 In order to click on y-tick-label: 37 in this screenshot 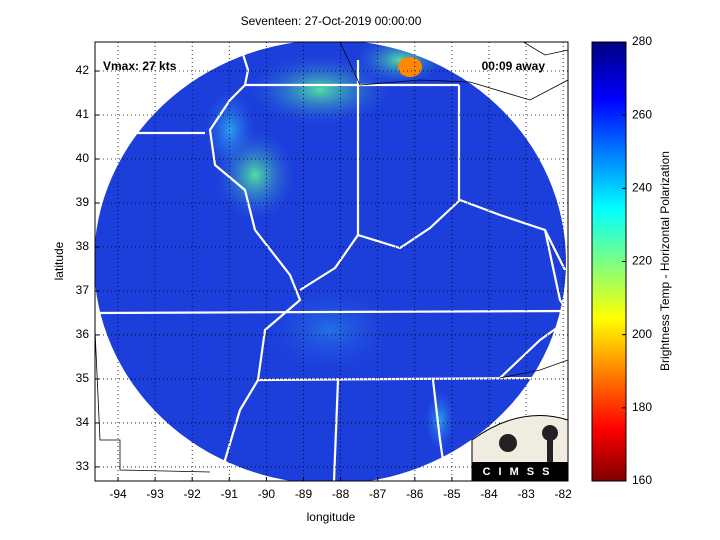, I will do `click(83, 290)`.